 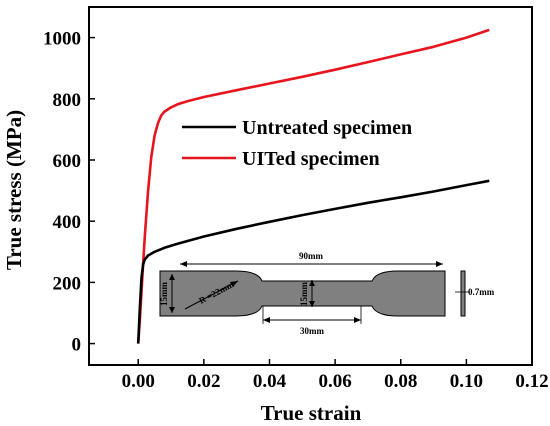 What do you see at coordinates (311, 256) in the screenshot?
I see `dim-90mm-label: 90mm` at bounding box center [311, 256].